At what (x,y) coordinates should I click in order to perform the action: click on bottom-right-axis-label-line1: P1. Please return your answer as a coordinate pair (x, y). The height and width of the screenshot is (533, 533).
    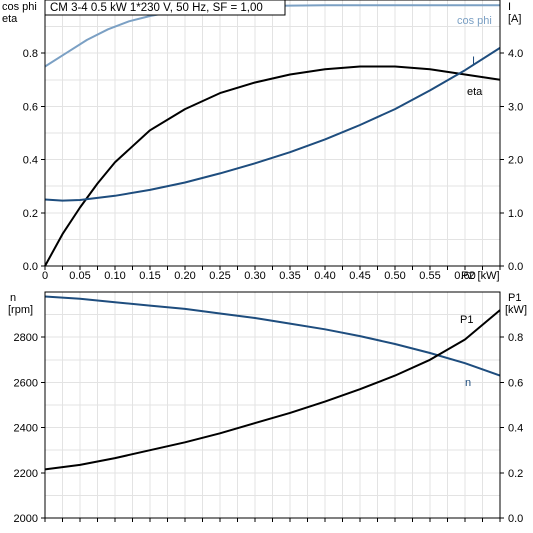
    Looking at the image, I should click on (514, 298).